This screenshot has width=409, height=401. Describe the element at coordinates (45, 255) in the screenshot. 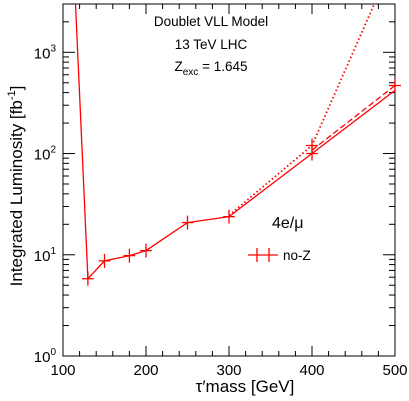

I see `y-tick-label: 10¹` at that location.